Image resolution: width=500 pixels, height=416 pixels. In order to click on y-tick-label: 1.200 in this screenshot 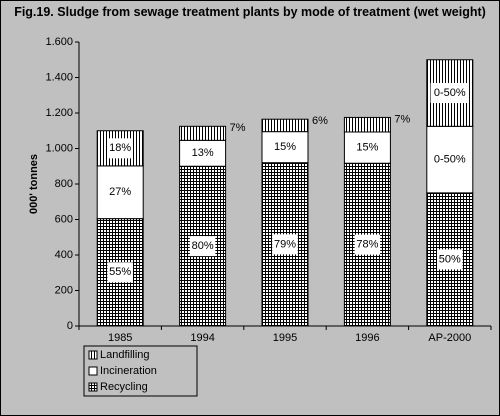, I will do `click(59, 113)`.